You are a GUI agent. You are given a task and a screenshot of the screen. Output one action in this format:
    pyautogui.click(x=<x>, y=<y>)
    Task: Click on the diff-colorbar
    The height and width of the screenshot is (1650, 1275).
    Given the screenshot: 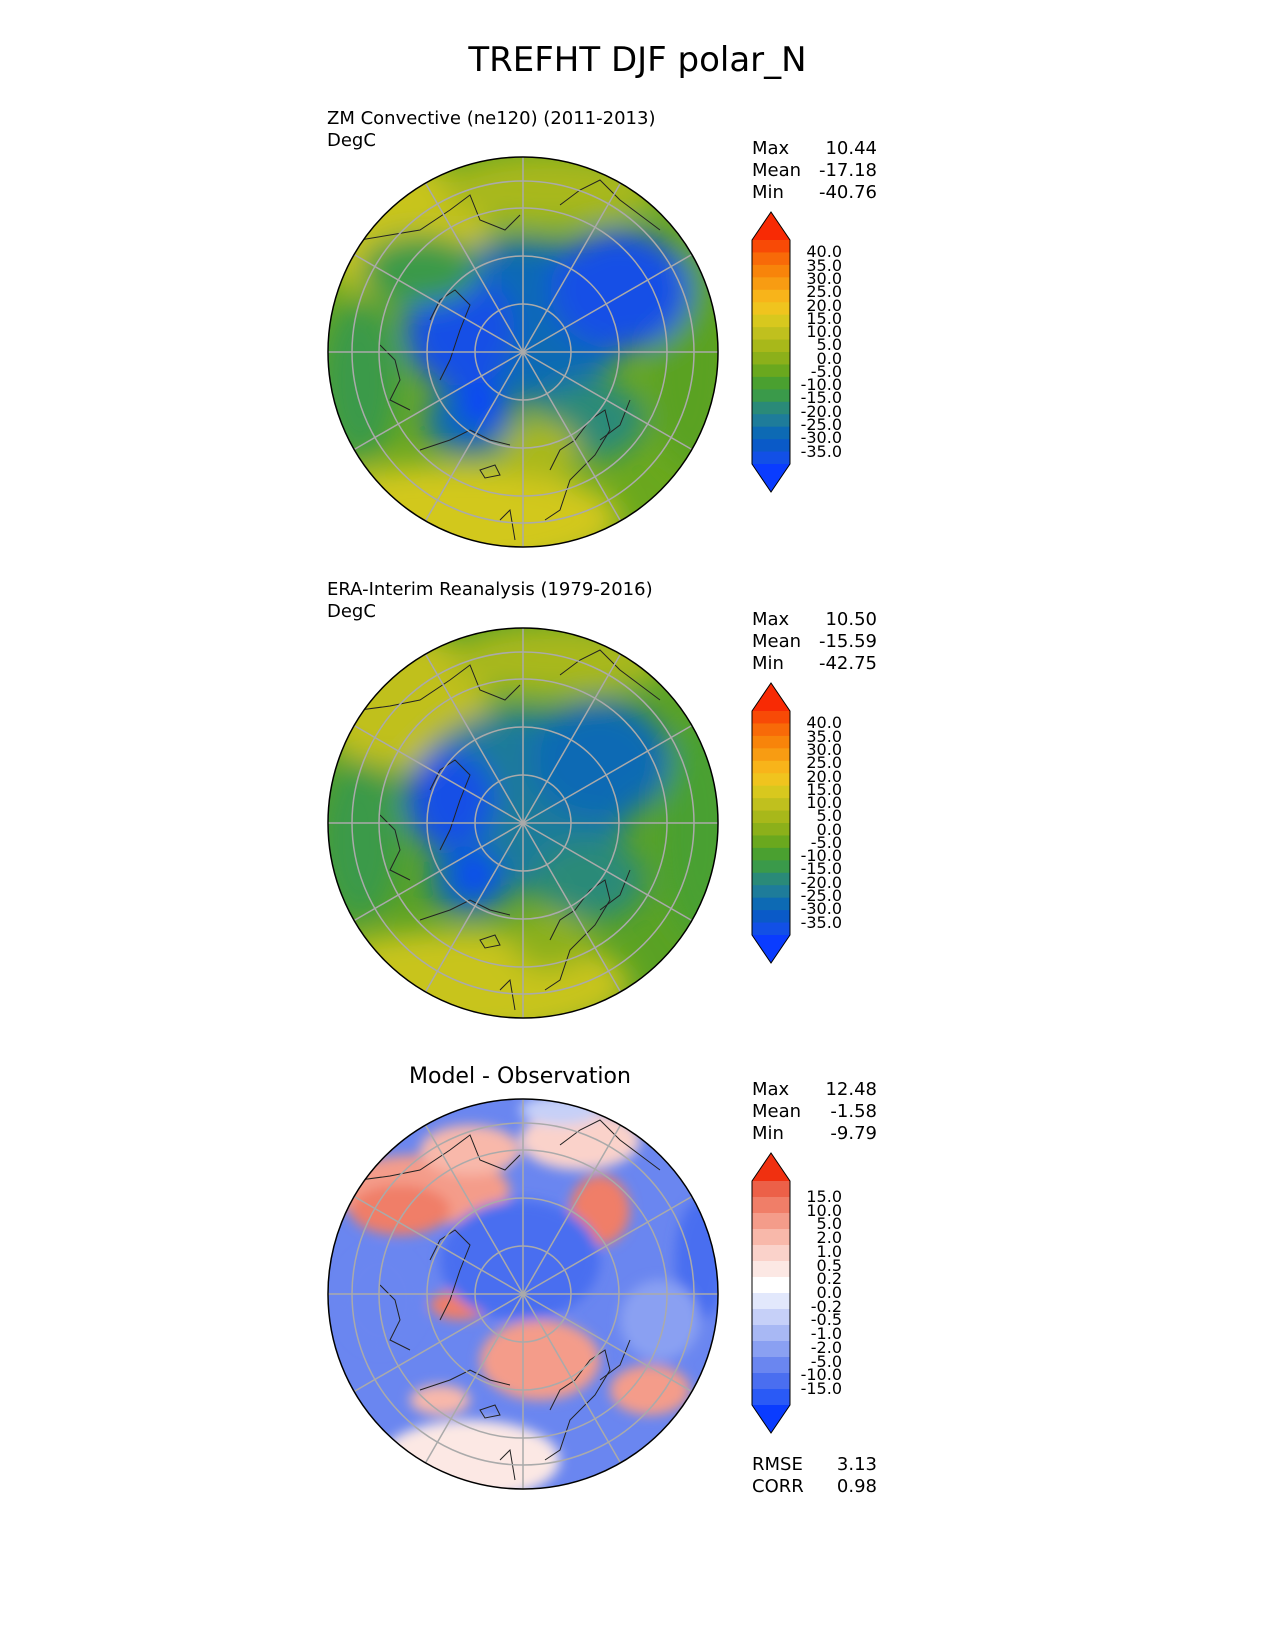 What is the action you would take?
    pyautogui.click(x=771, y=1293)
    